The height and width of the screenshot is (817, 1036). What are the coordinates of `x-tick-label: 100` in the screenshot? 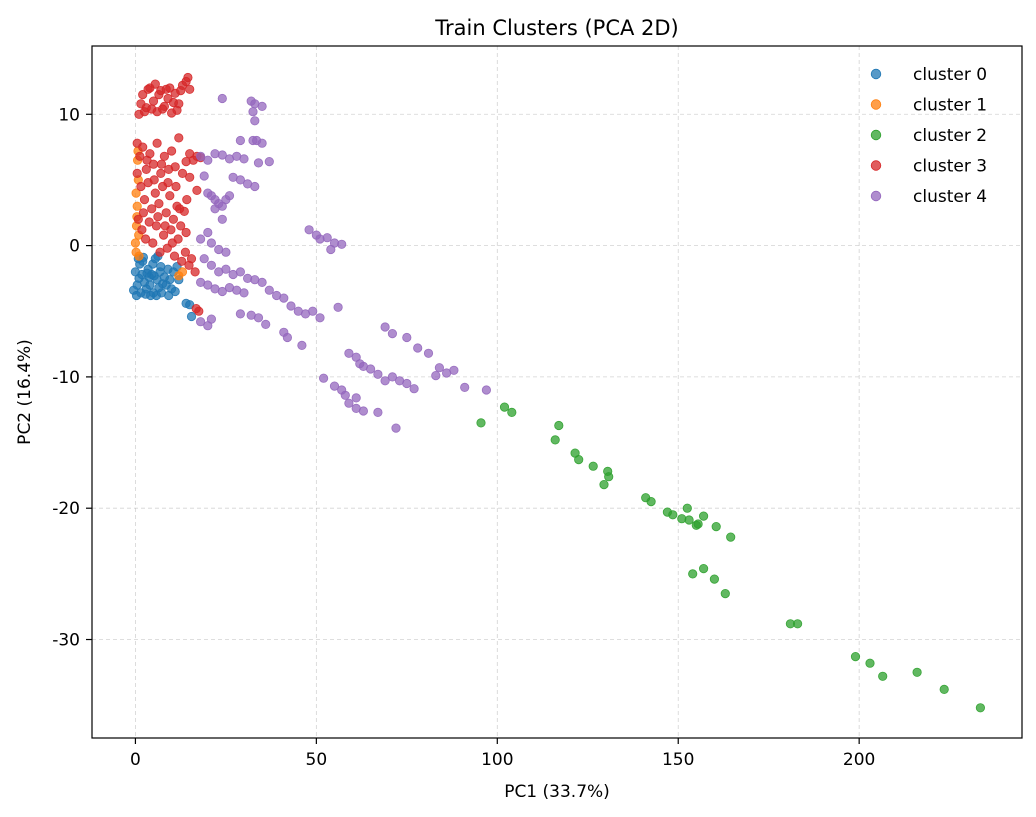 It's located at (497, 760).